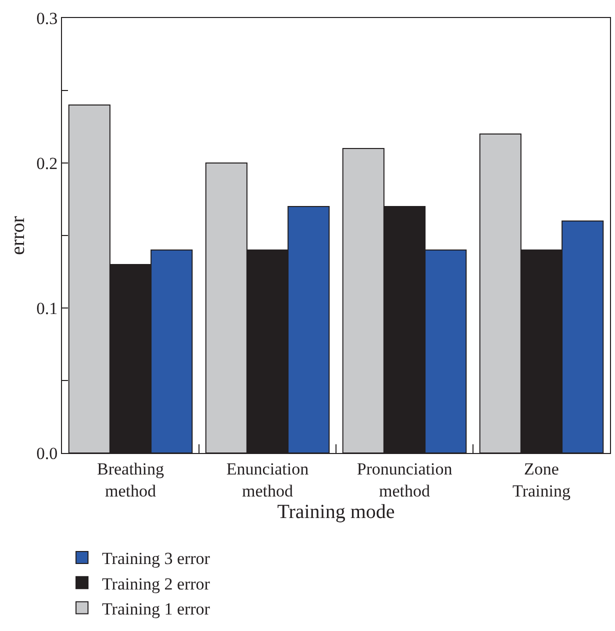 The width and height of the screenshot is (615, 631). What do you see at coordinates (156, 558) in the screenshot?
I see `legend-label: Training 3 error` at bounding box center [156, 558].